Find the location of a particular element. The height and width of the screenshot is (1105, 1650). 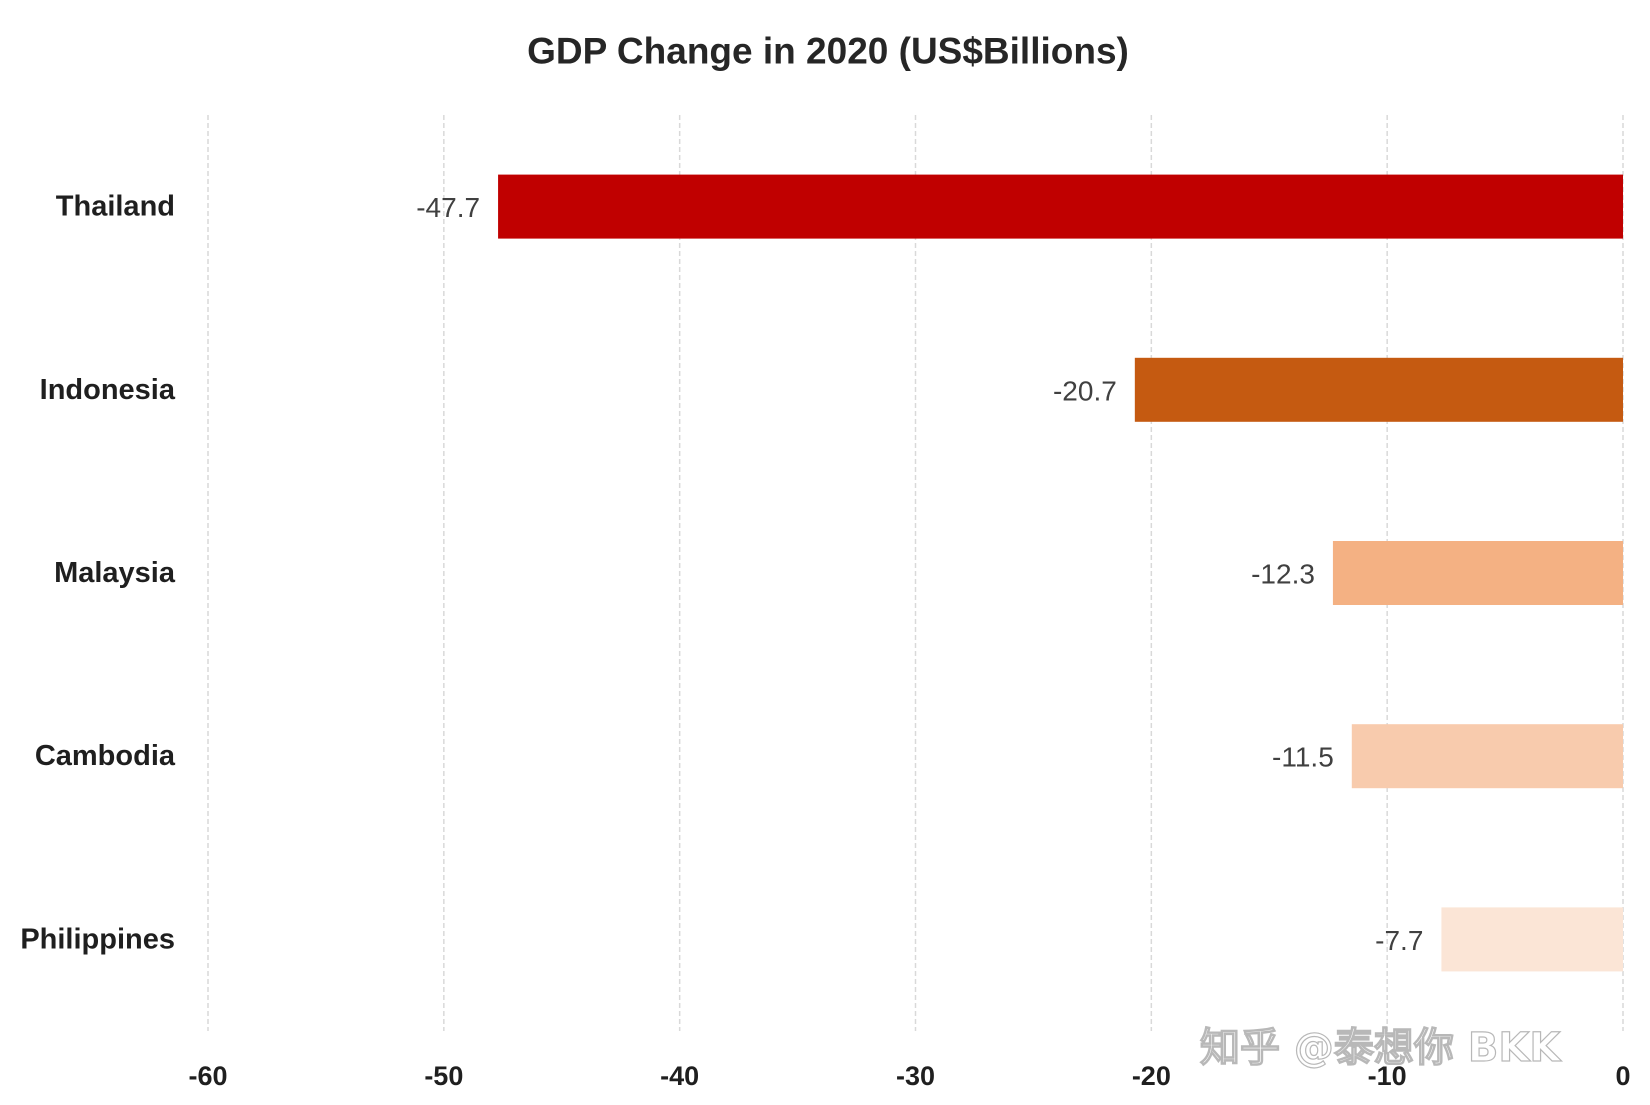

data-label-philippines: -7.7 is located at coordinates (1399, 940).